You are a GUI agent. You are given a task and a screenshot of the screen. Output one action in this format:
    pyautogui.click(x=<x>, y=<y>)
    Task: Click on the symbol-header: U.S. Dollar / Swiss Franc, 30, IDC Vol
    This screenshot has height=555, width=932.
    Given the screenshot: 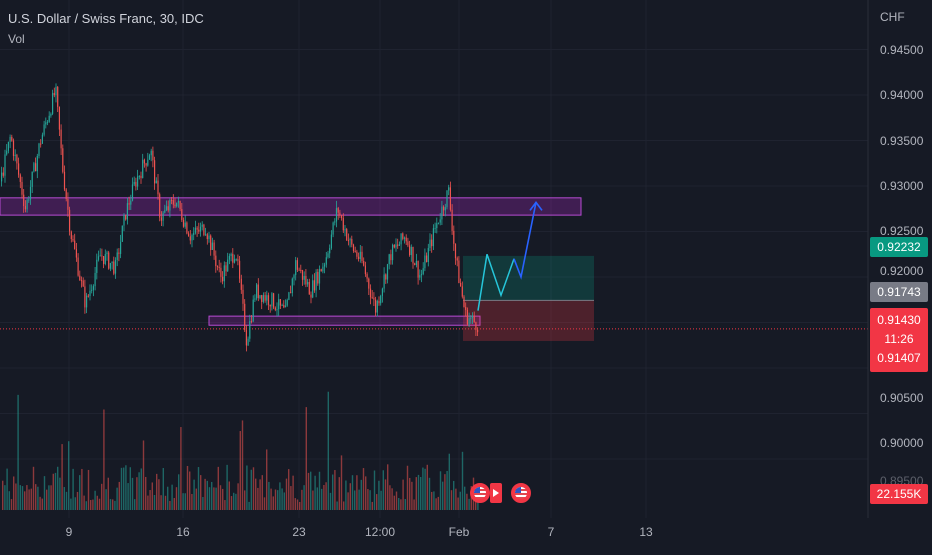 What is the action you would take?
    pyautogui.click(x=106, y=29)
    